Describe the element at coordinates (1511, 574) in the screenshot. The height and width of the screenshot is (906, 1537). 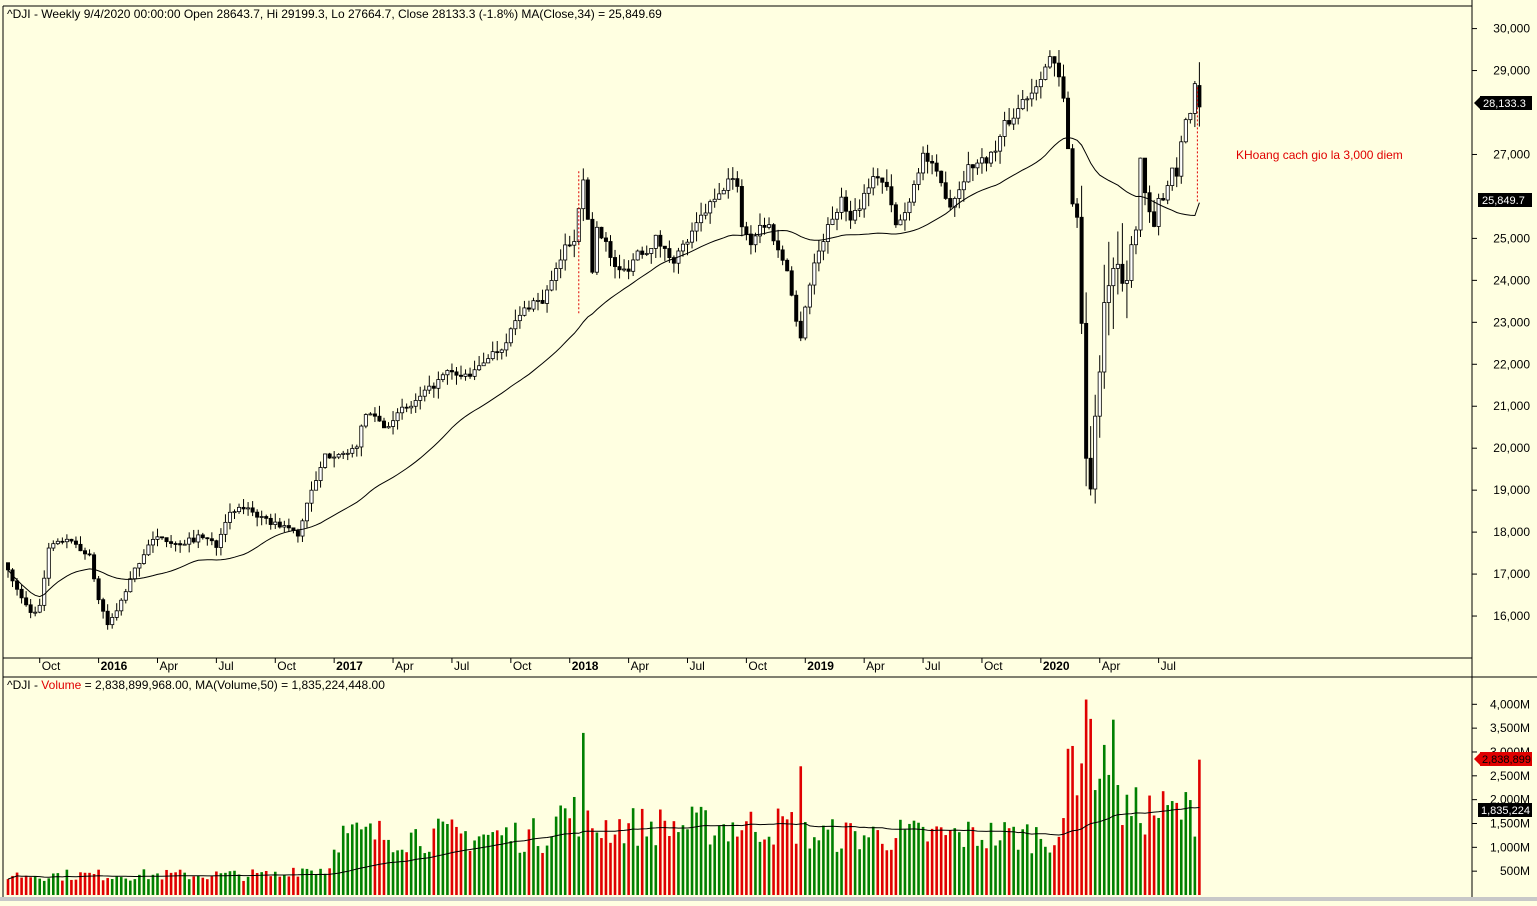
I see `price-tick-label: 17,000` at that location.